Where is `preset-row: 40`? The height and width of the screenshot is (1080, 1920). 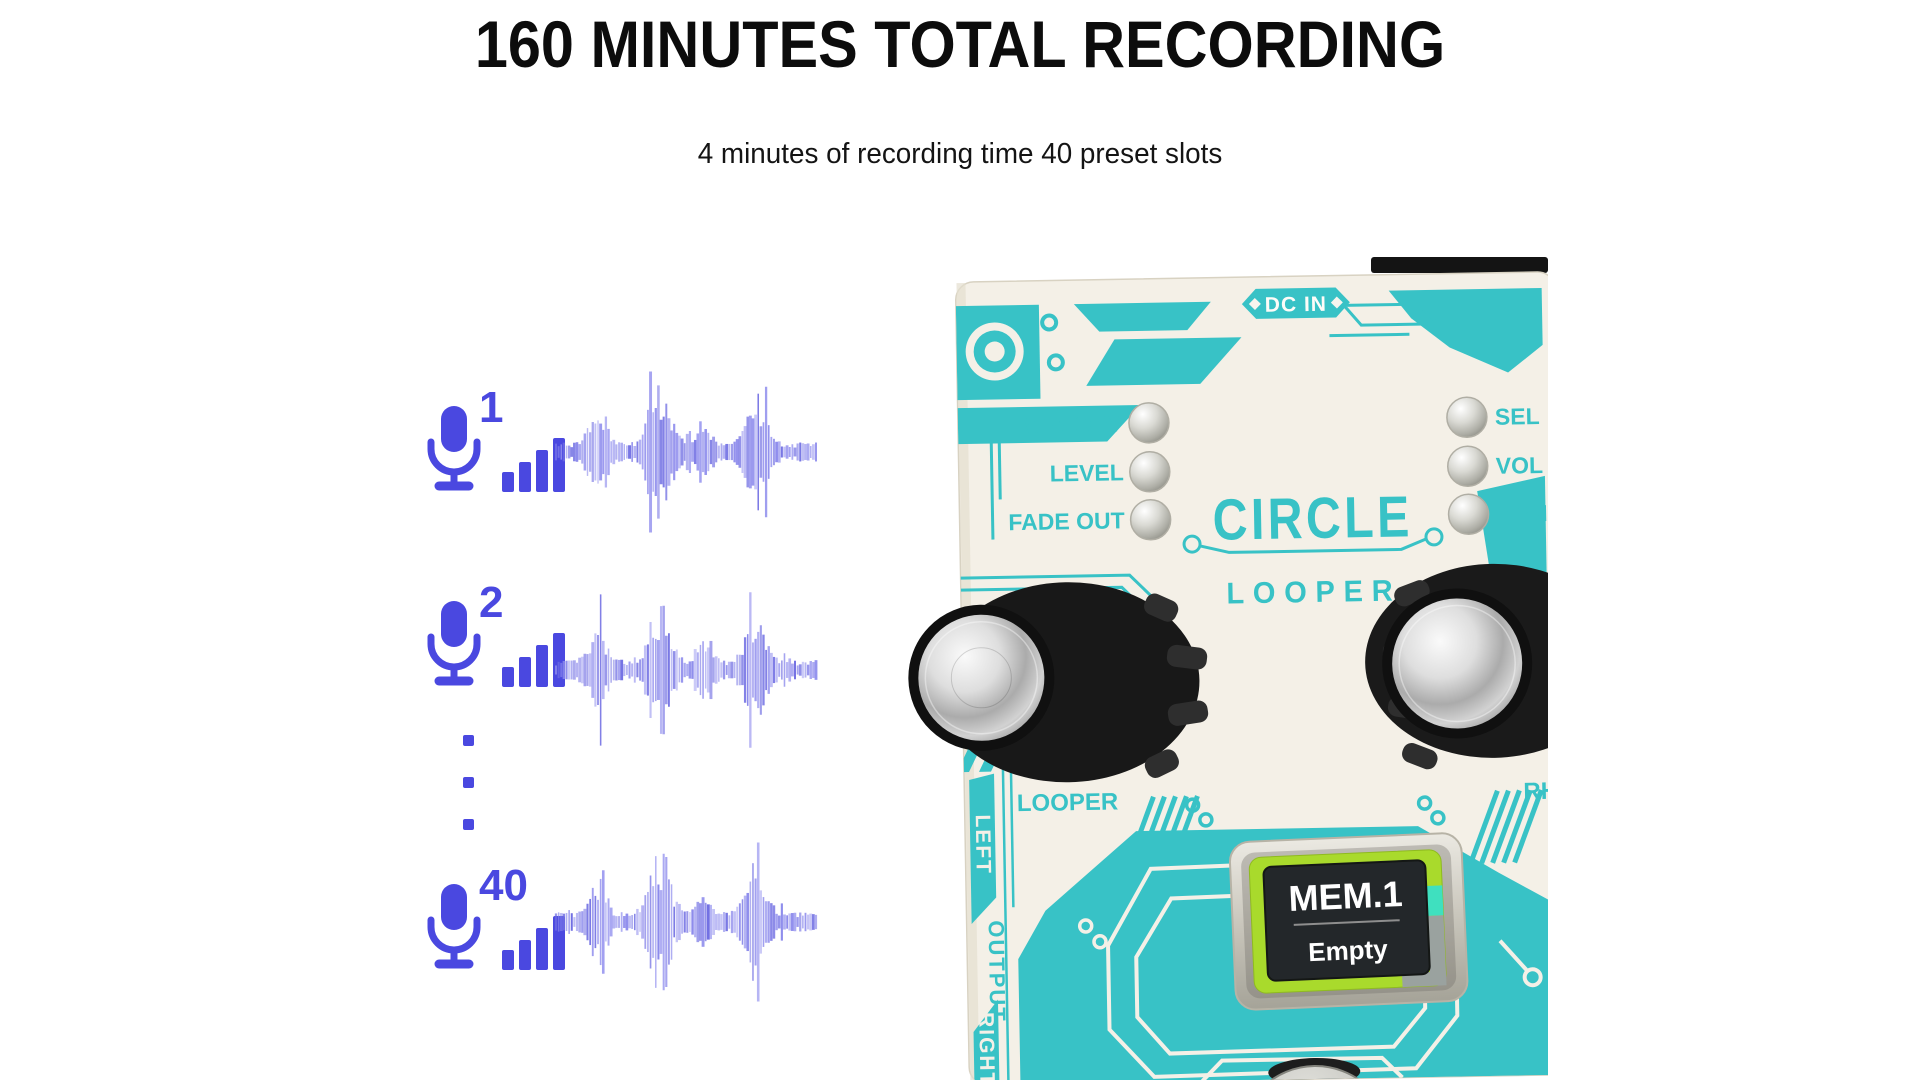
preset-row: 40 is located at coordinates (499, 918).